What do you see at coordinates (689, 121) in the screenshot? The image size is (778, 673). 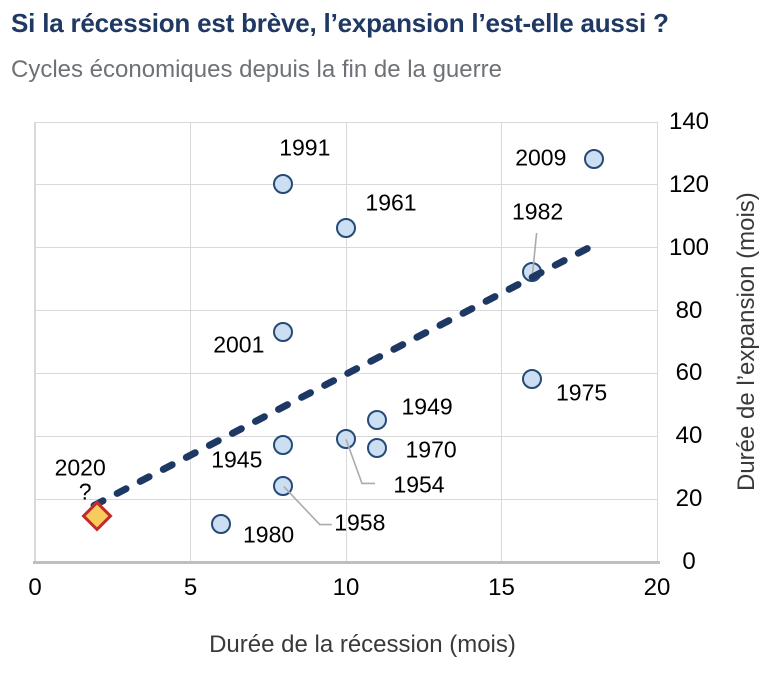 I see `y-tick-label-140: 140` at bounding box center [689, 121].